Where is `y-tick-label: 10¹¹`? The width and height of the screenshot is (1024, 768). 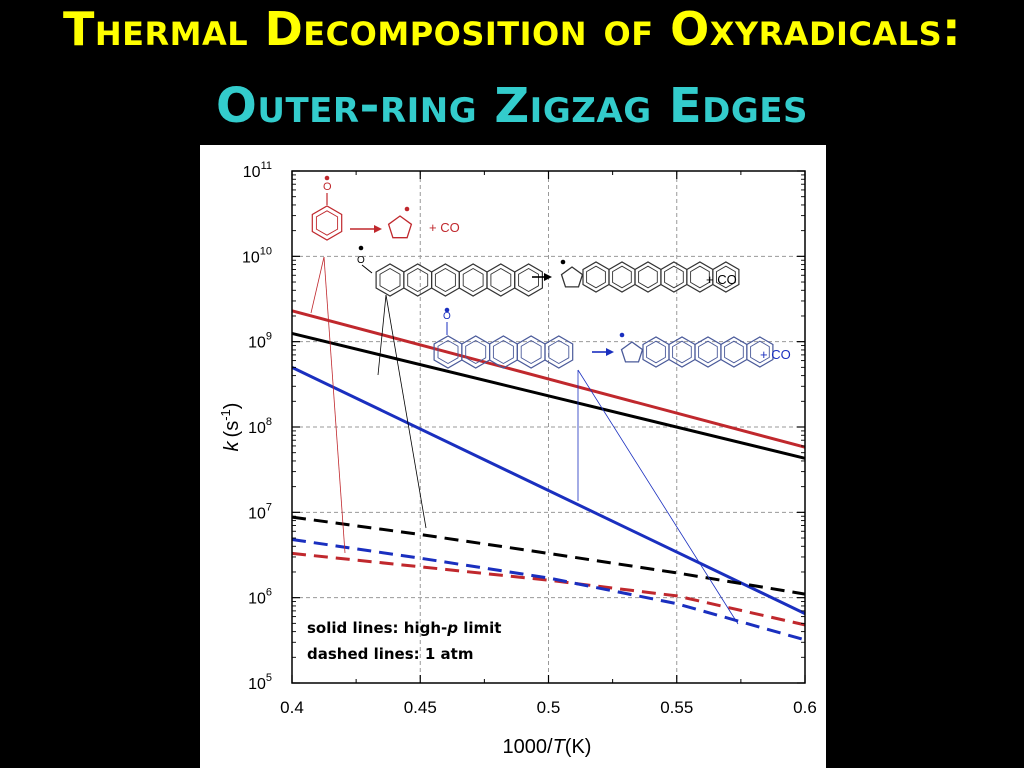 y-tick-label: 10¹¹ is located at coordinates (257, 170).